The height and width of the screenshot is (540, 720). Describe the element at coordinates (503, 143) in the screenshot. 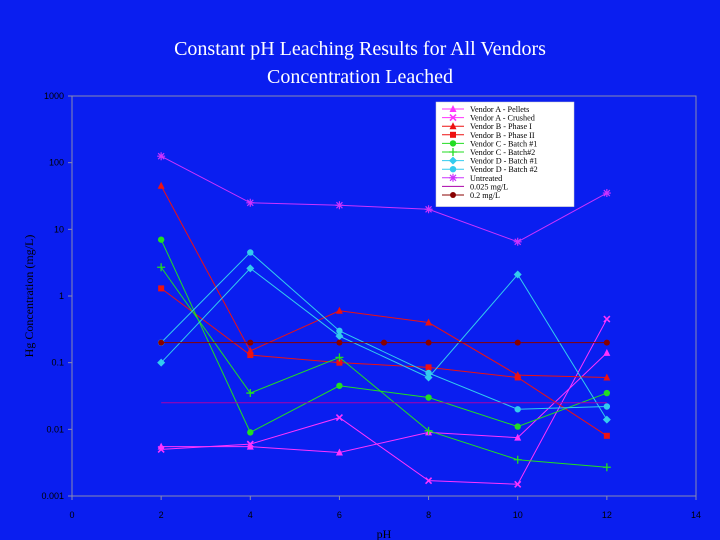

I see `legend-label: Vendor C - Batch #1` at that location.